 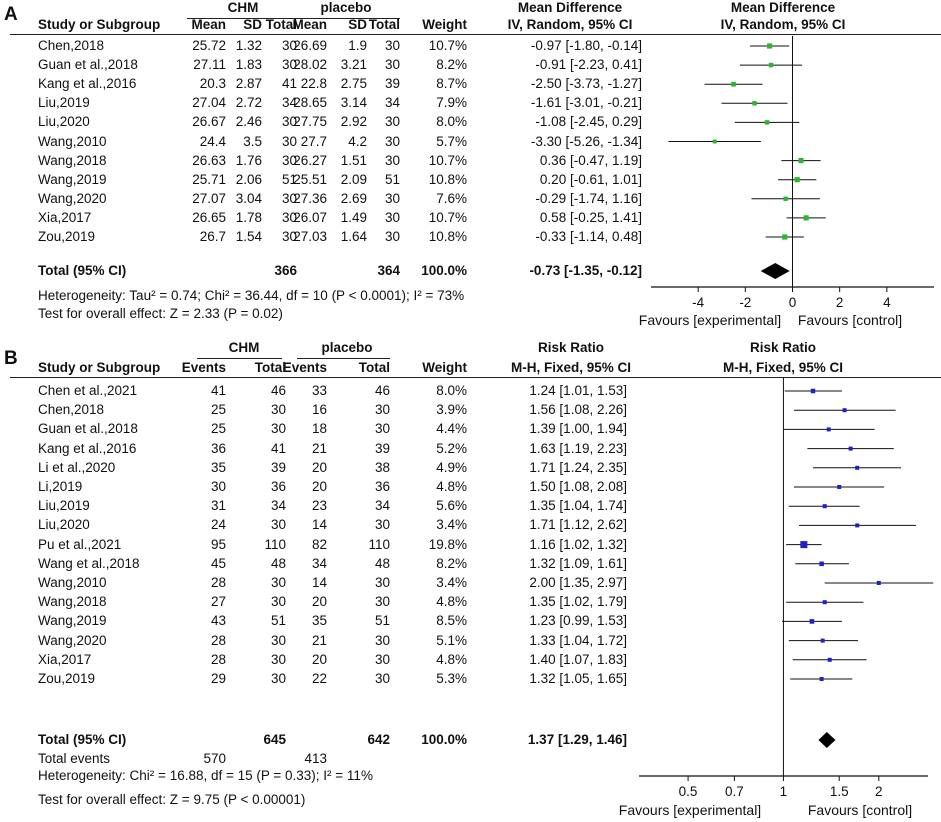 What do you see at coordinates (586, 141) in the screenshot?
I see `study-ci-text: -3.30 [-5.26, -1.34]` at bounding box center [586, 141].